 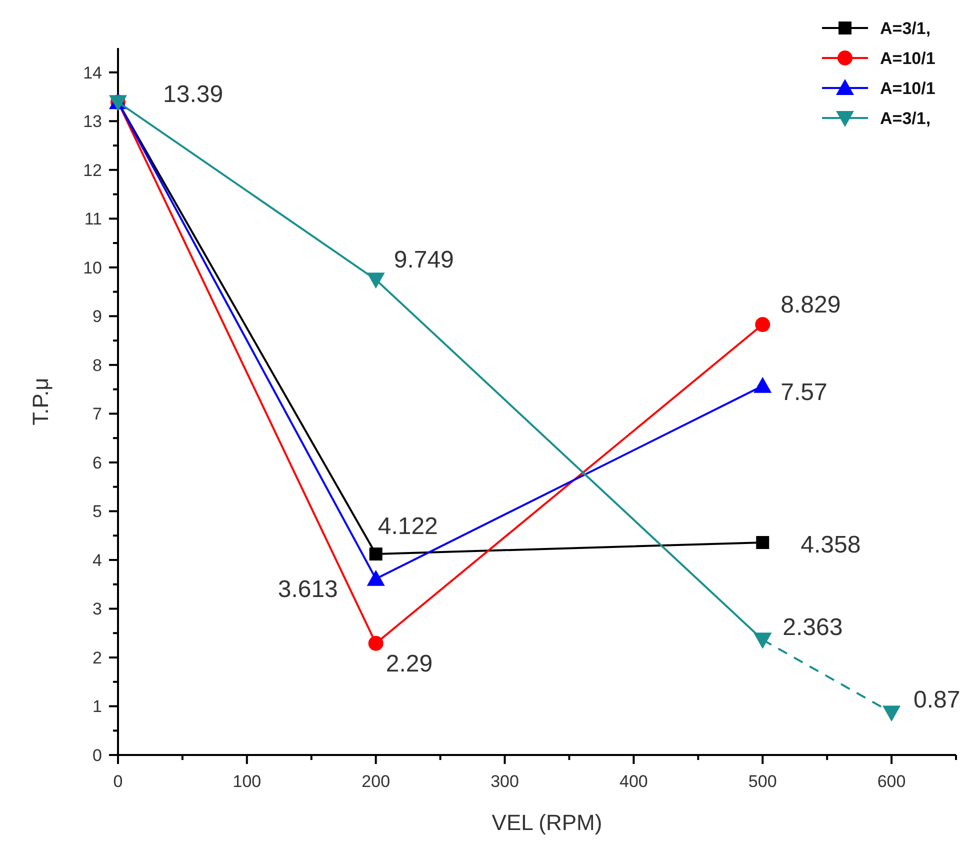 What do you see at coordinates (92, 170) in the screenshot?
I see `y-tick-label: 12` at bounding box center [92, 170].